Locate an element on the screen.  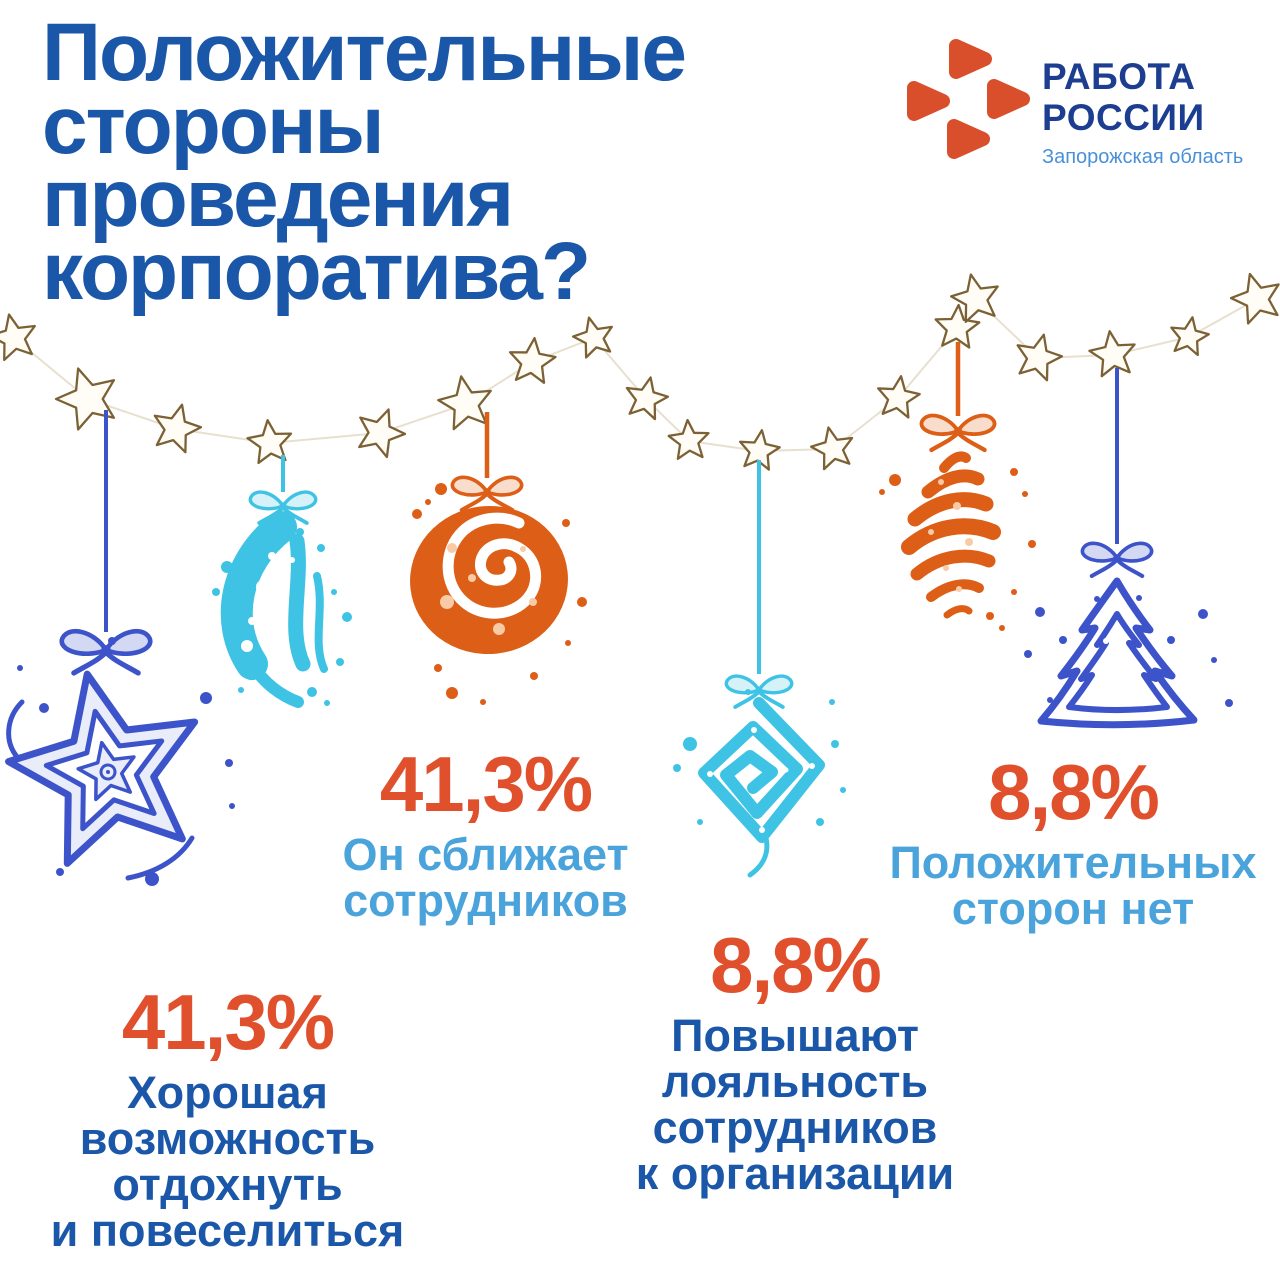
title-line: корпоратива? is located at coordinates (316, 271).